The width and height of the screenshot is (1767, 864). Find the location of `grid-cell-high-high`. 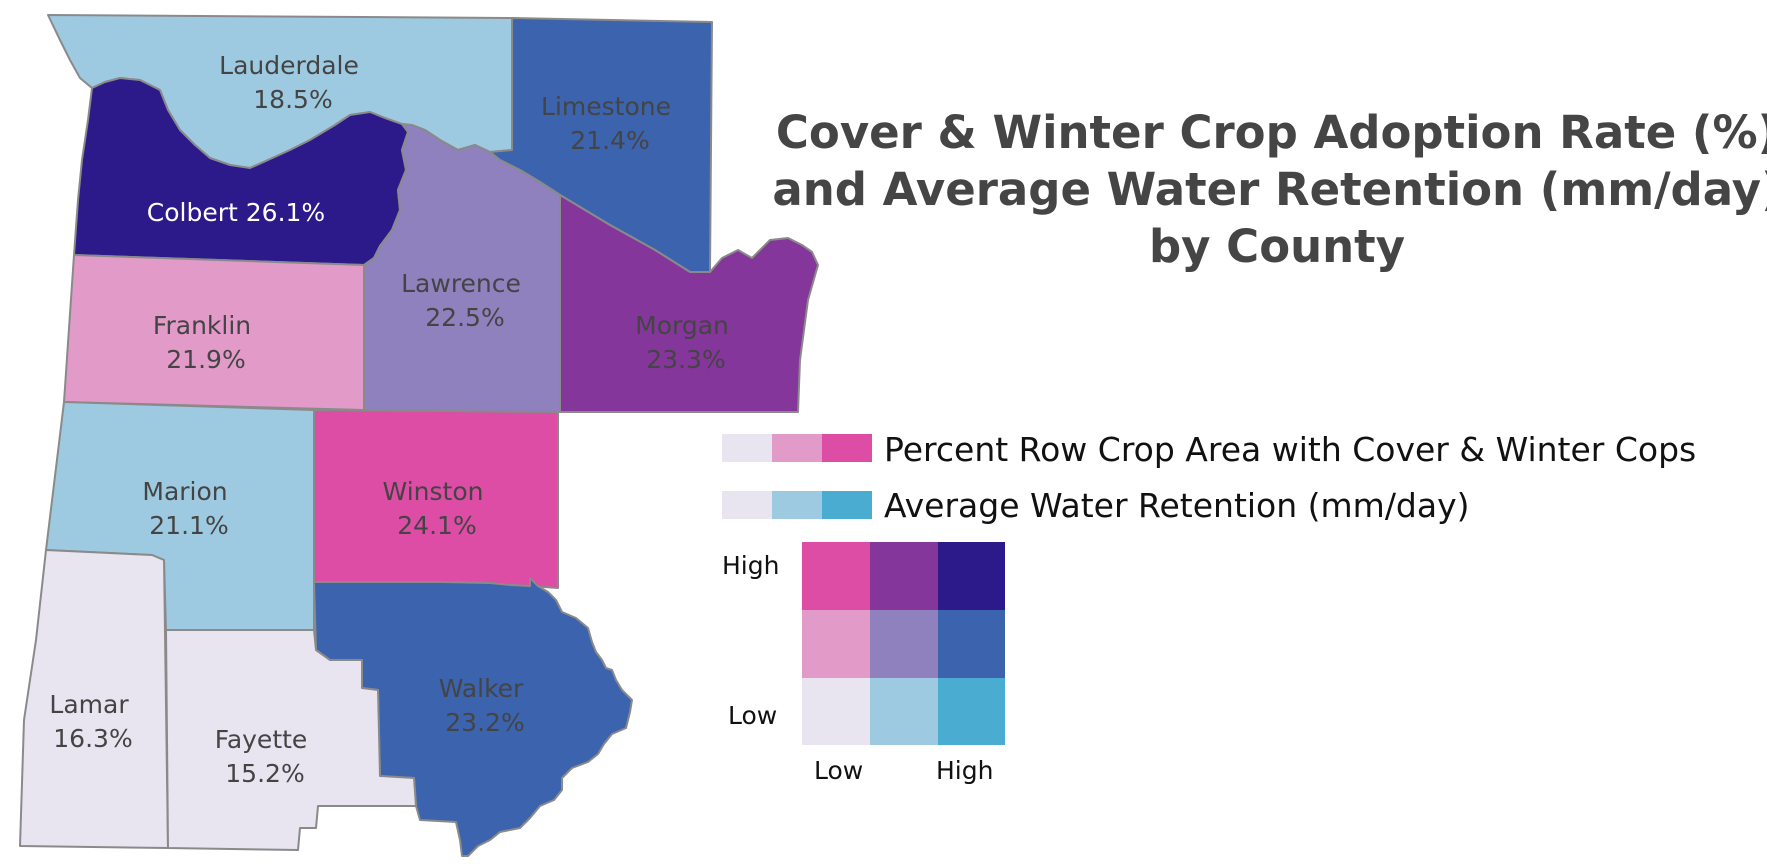

grid-cell-high-high is located at coordinates (971, 576).